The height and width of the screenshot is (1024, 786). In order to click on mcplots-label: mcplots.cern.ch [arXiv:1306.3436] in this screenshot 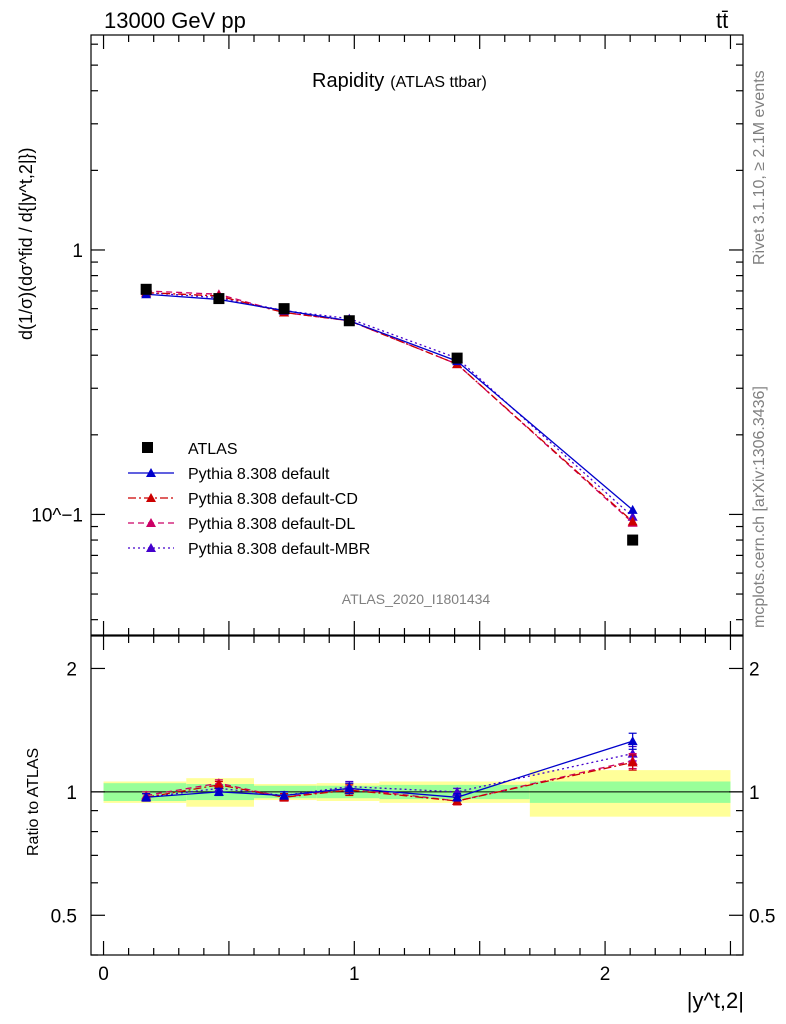, I will do `click(759, 507)`.